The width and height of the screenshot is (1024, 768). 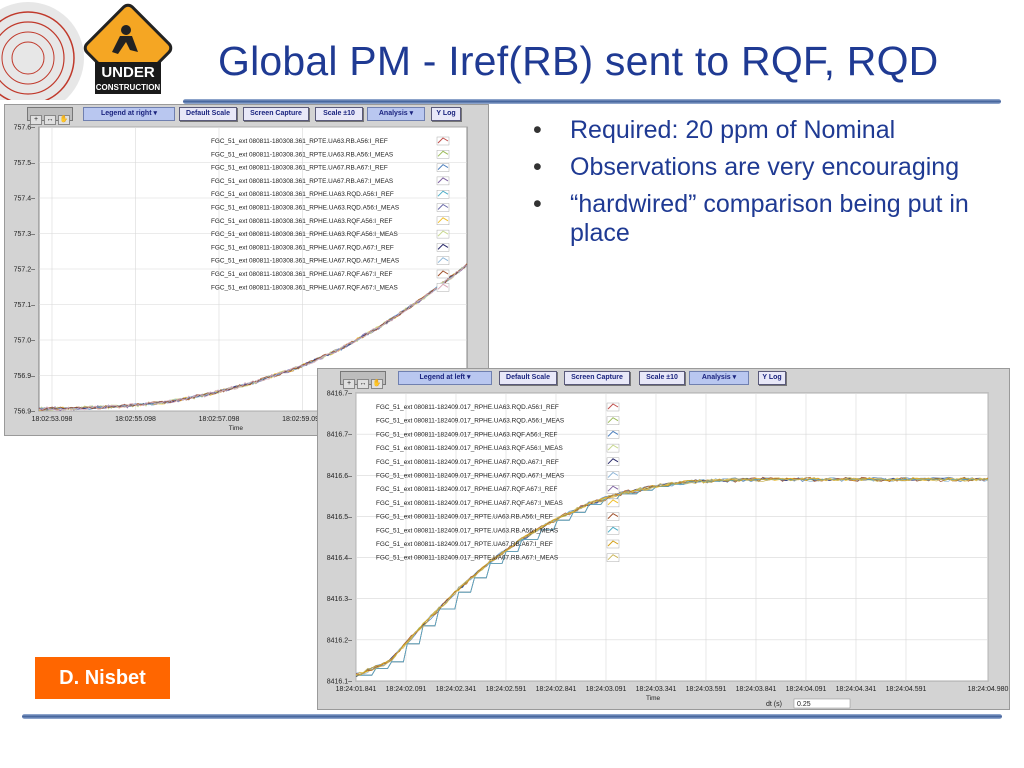 What do you see at coordinates (822, 703) in the screenshot?
I see `dt-field` at bounding box center [822, 703].